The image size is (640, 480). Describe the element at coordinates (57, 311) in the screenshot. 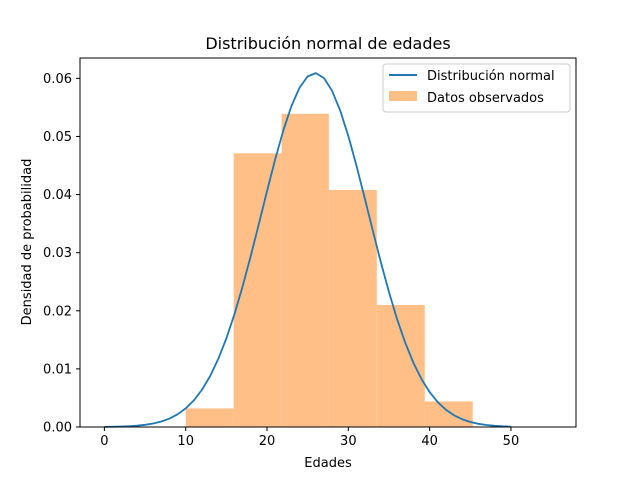

I see `y-tick-label: 0.02` at that location.